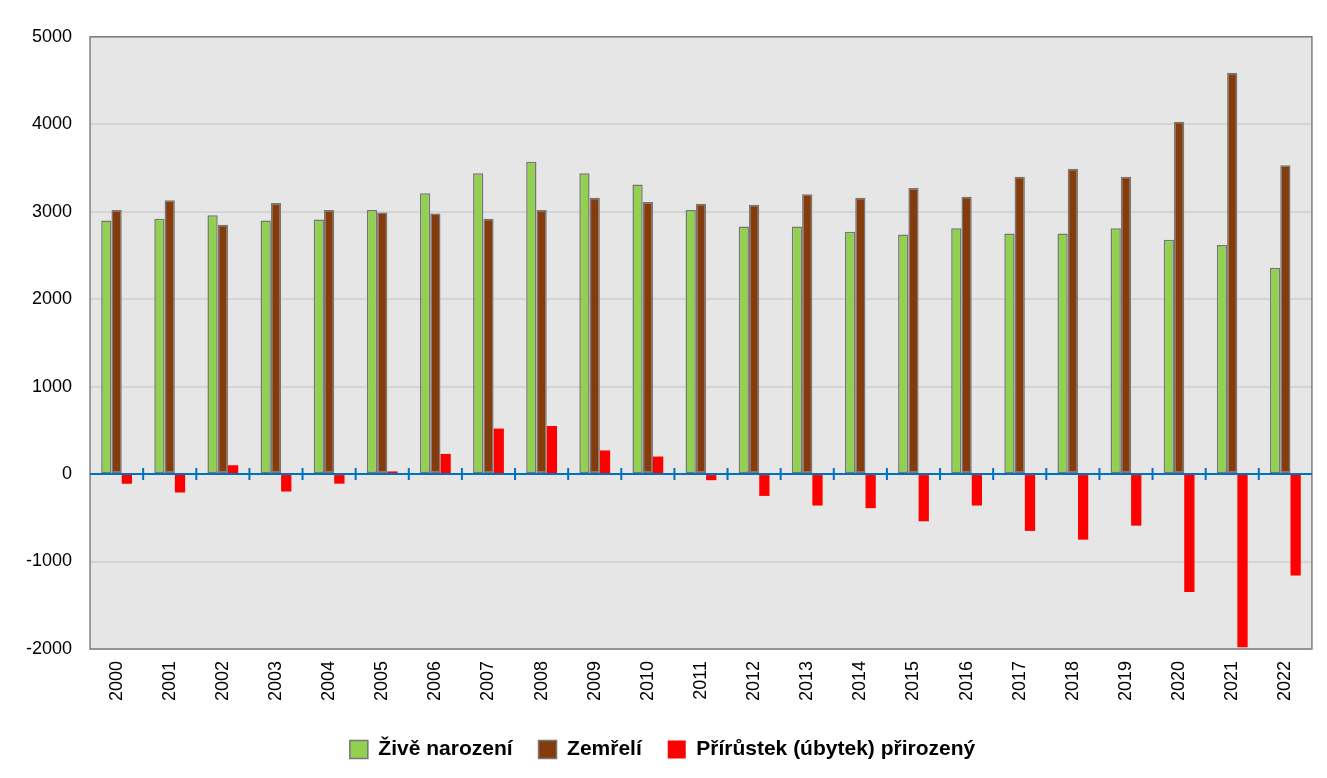  Describe the element at coordinates (1124, 680) in the screenshot. I see `x-tick-label: 2019` at that location.